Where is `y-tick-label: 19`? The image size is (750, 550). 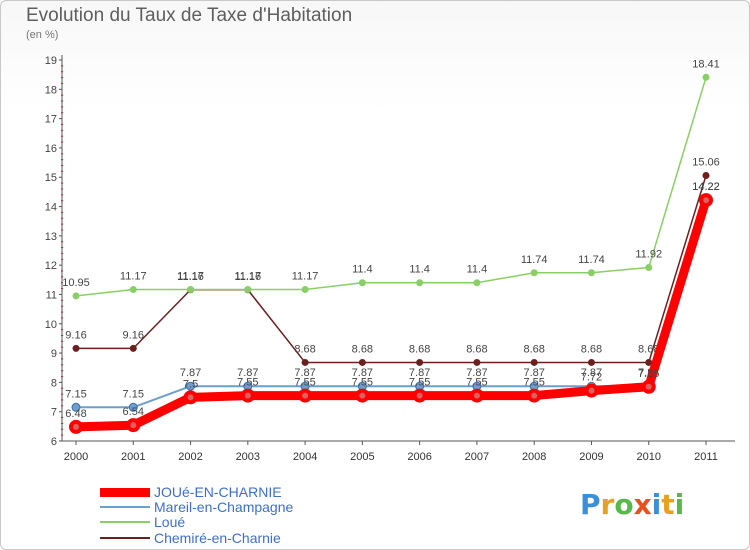
y-tick-label: 19 is located at coordinates (51, 61).